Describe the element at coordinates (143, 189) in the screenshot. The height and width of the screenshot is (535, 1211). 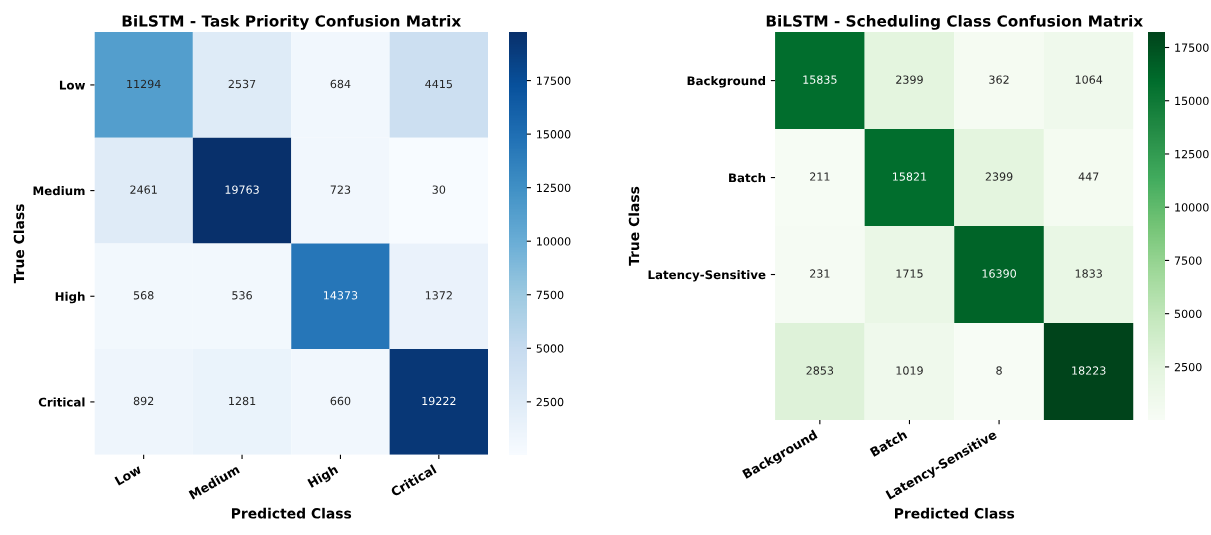
I see `data-label: 2461` at that location.